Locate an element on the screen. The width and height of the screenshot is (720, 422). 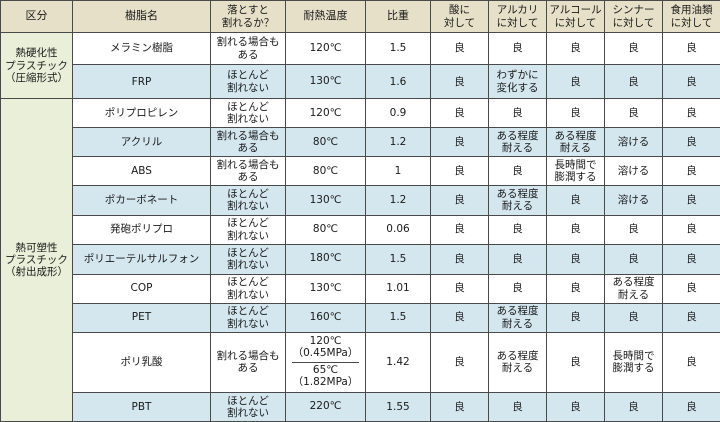
resin-name-cell-line1: ABS is located at coordinates (141, 171).